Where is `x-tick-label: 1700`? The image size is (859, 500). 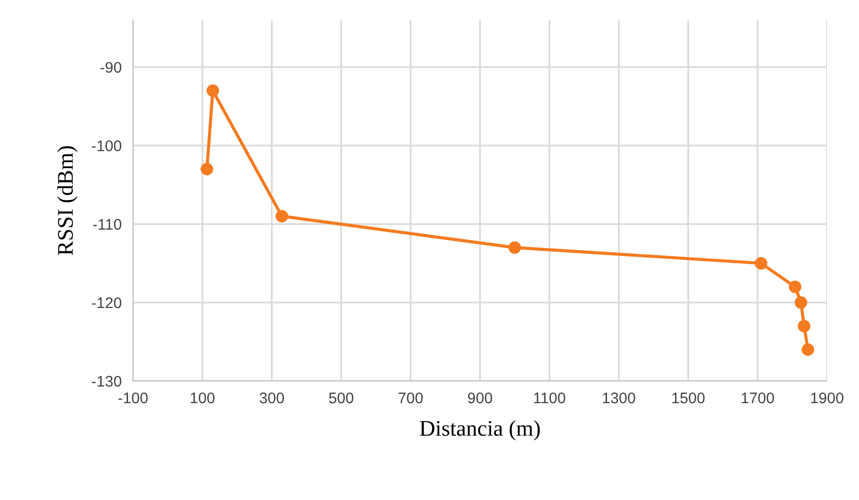
x-tick-label: 1700 is located at coordinates (758, 398).